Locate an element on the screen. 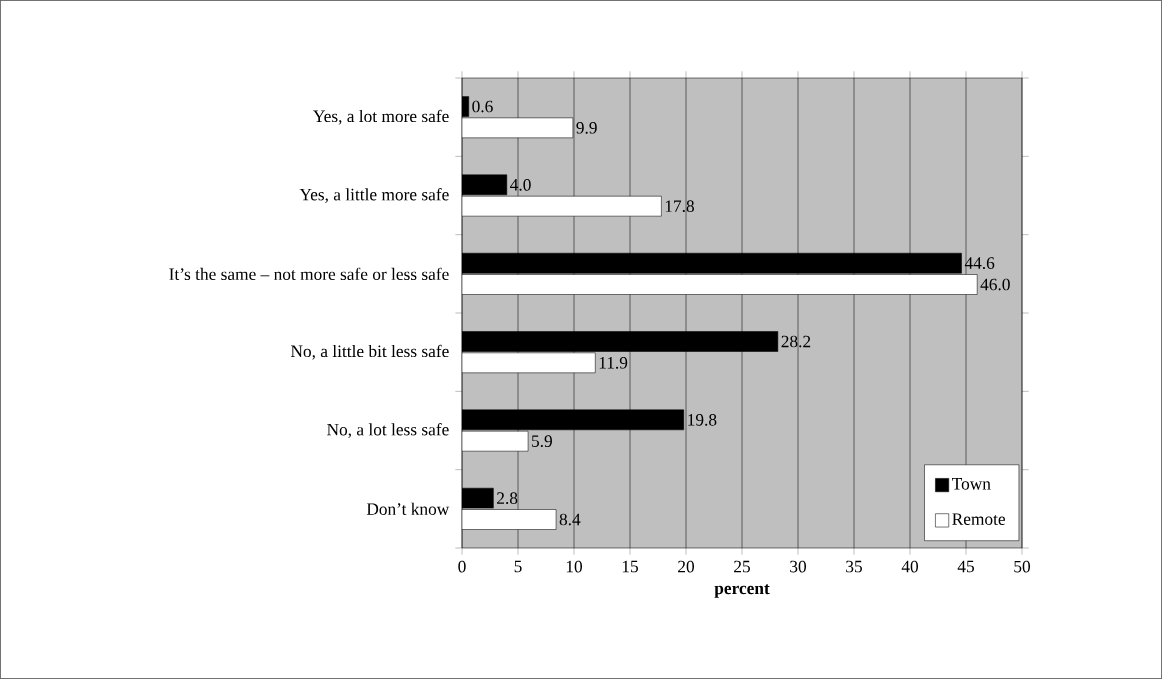  x-tick-label: 35 is located at coordinates (854, 566).